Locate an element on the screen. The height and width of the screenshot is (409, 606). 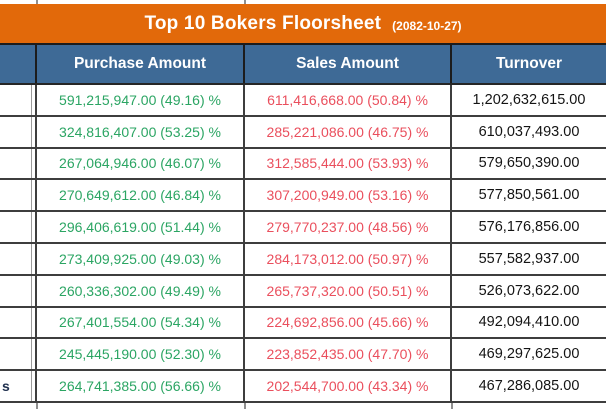
top-strip is located at coordinates (303, 2).